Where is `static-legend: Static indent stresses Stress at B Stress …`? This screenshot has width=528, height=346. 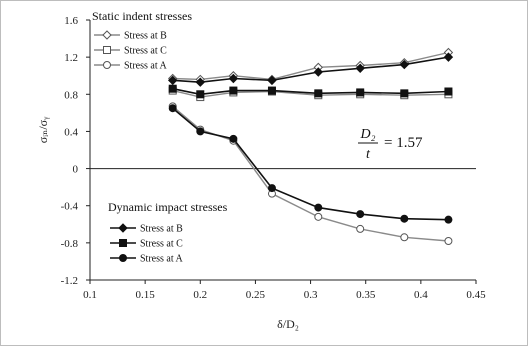 static-legend: Static indent stresses Stress at B Stress … is located at coordinates (142, 40).